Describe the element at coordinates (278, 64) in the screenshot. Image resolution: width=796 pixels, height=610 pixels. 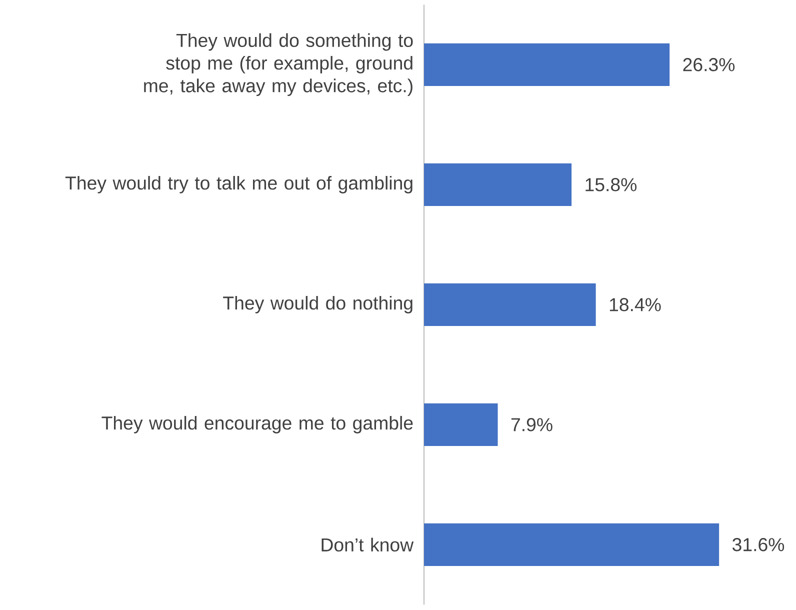
I see `y-tick-label: They would do something to stop me (for example, ground me, take away my devices, etc.)` at that location.